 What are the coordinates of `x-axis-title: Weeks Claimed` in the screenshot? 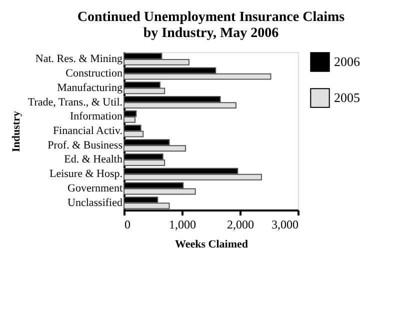 It's located at (211, 244).